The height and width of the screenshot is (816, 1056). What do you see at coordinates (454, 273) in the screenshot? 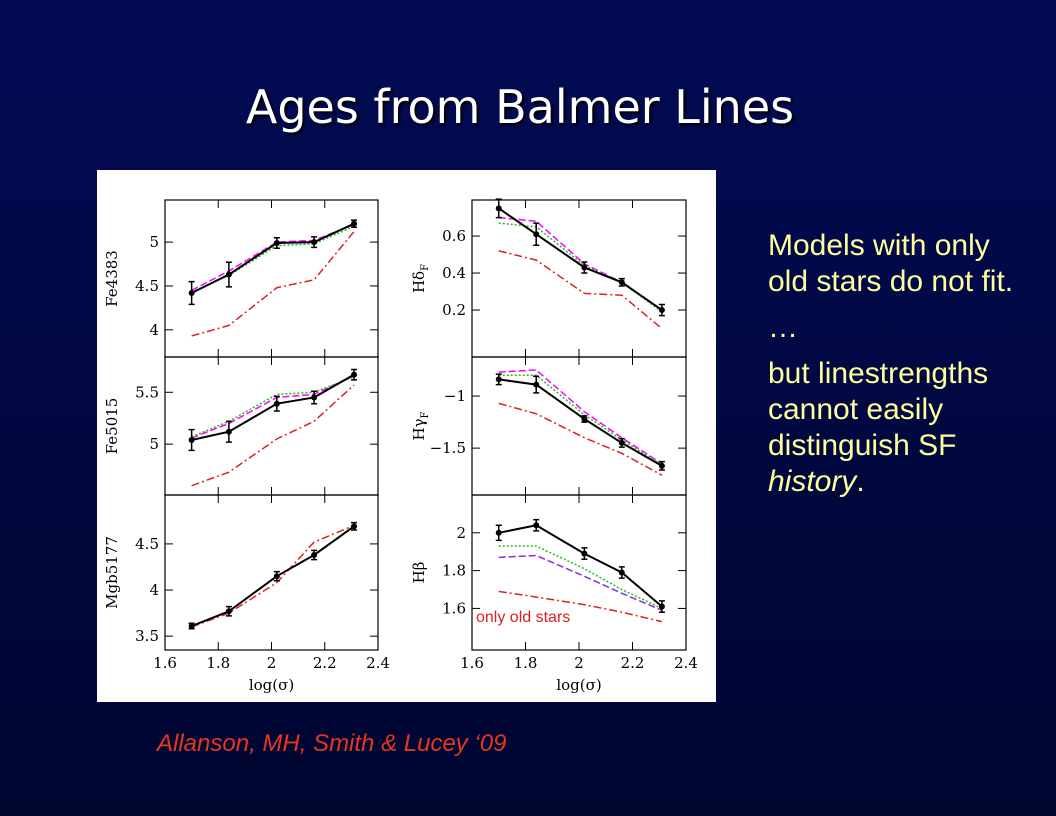
I see `y-tick-label: 0.4` at bounding box center [454, 273].